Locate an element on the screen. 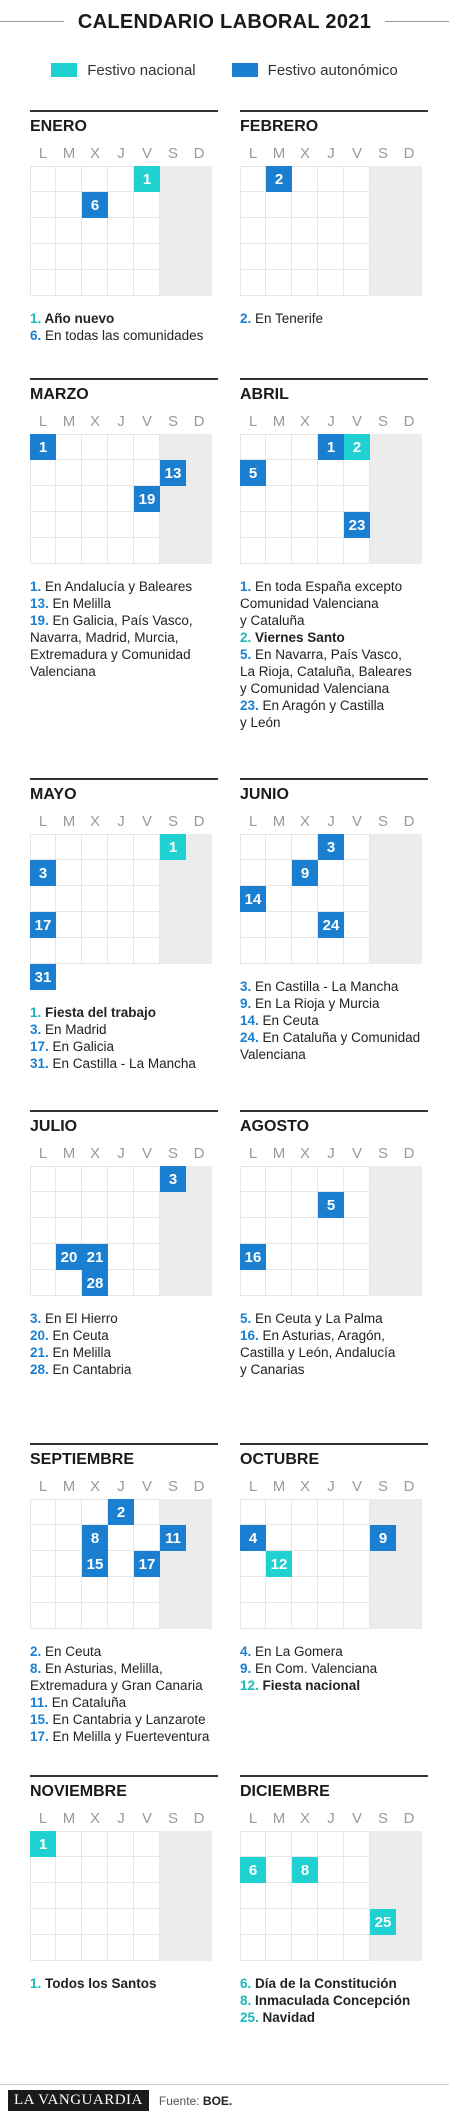  source-value: BOE. is located at coordinates (217, 2100).